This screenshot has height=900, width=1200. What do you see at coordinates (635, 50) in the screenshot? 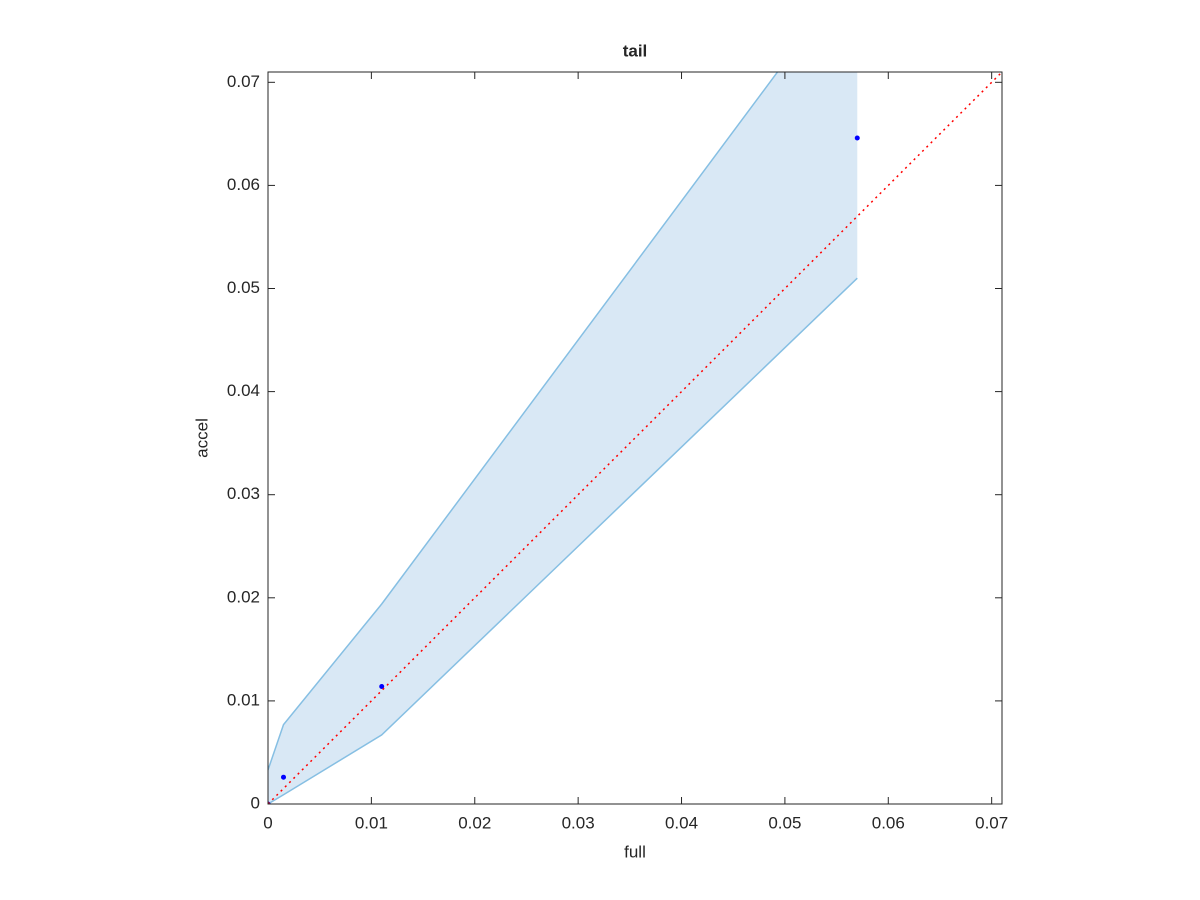
I see `chart-title: tail` at bounding box center [635, 50].